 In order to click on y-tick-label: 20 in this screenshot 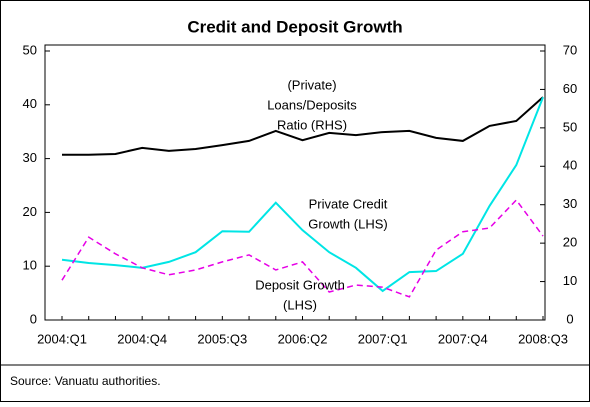, I will do `click(30, 211)`.